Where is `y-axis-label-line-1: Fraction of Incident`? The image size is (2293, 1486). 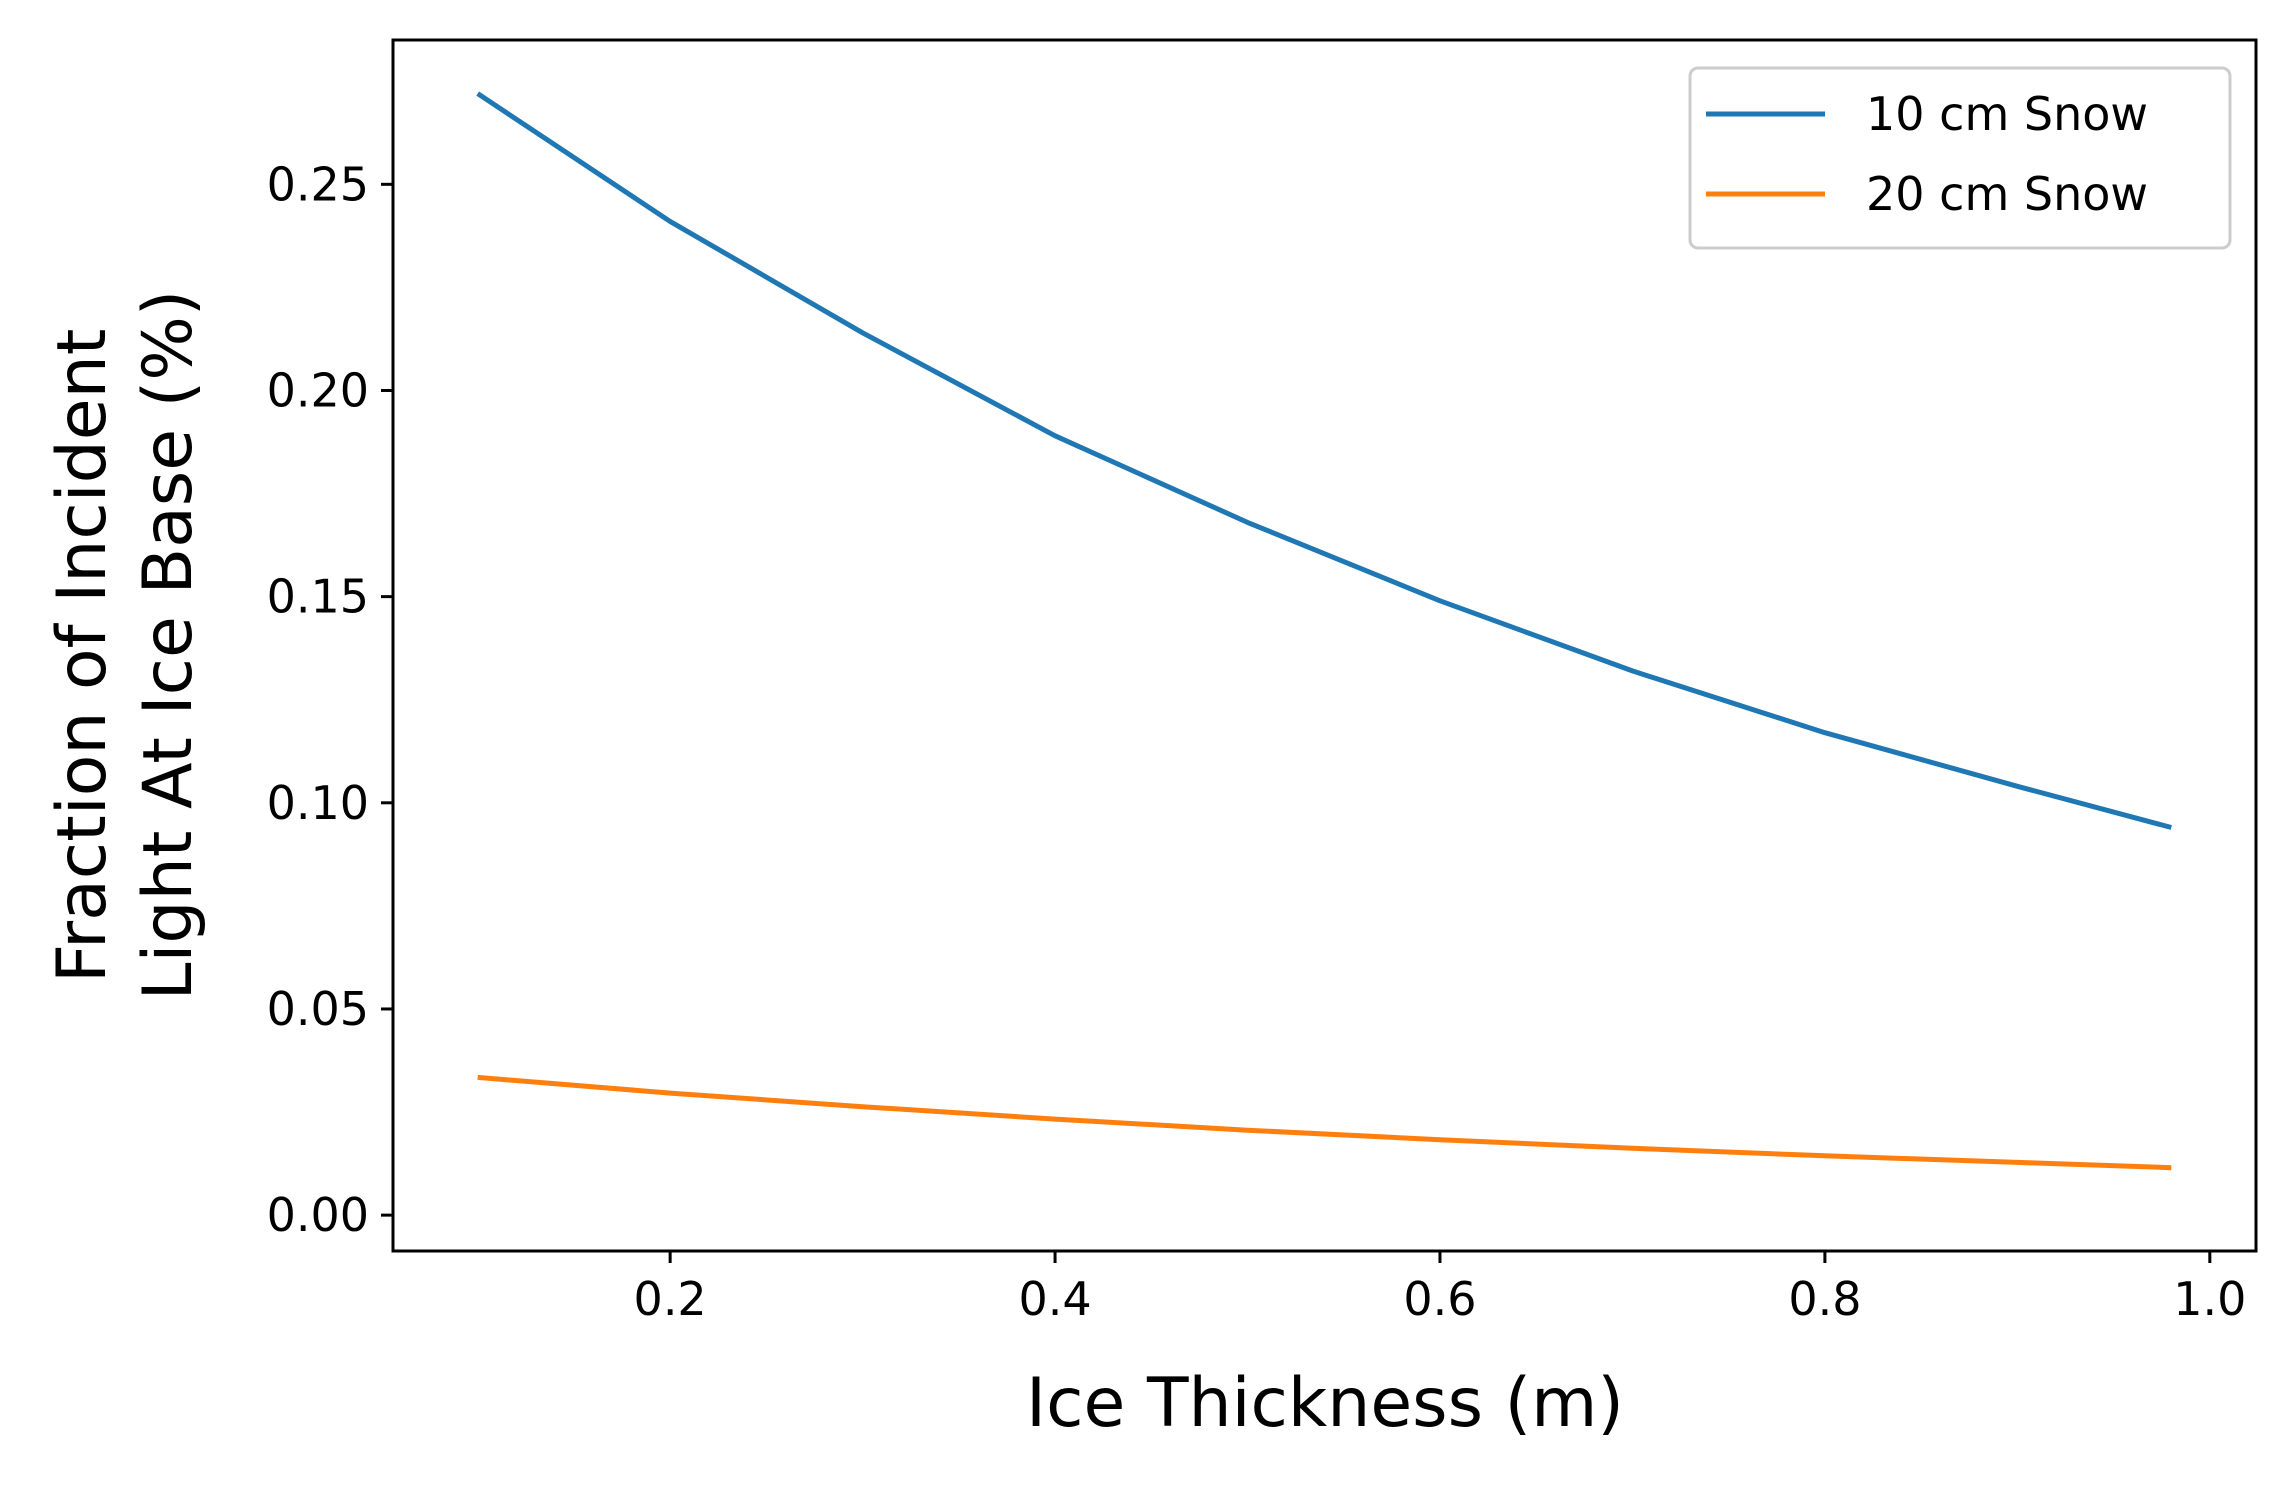
y-axis-label-line-1: Fraction of Incident is located at coordinates (82, 656).